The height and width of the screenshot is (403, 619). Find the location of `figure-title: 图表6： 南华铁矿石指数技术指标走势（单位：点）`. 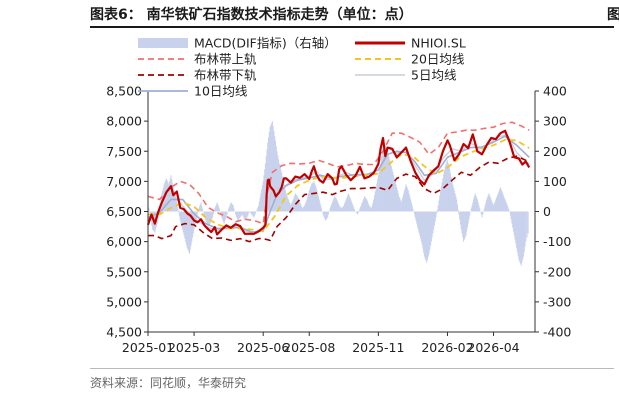

figure-title: 图表6： 南华铁矿石指数技术指标走势（单位：点） is located at coordinates (251, 15).